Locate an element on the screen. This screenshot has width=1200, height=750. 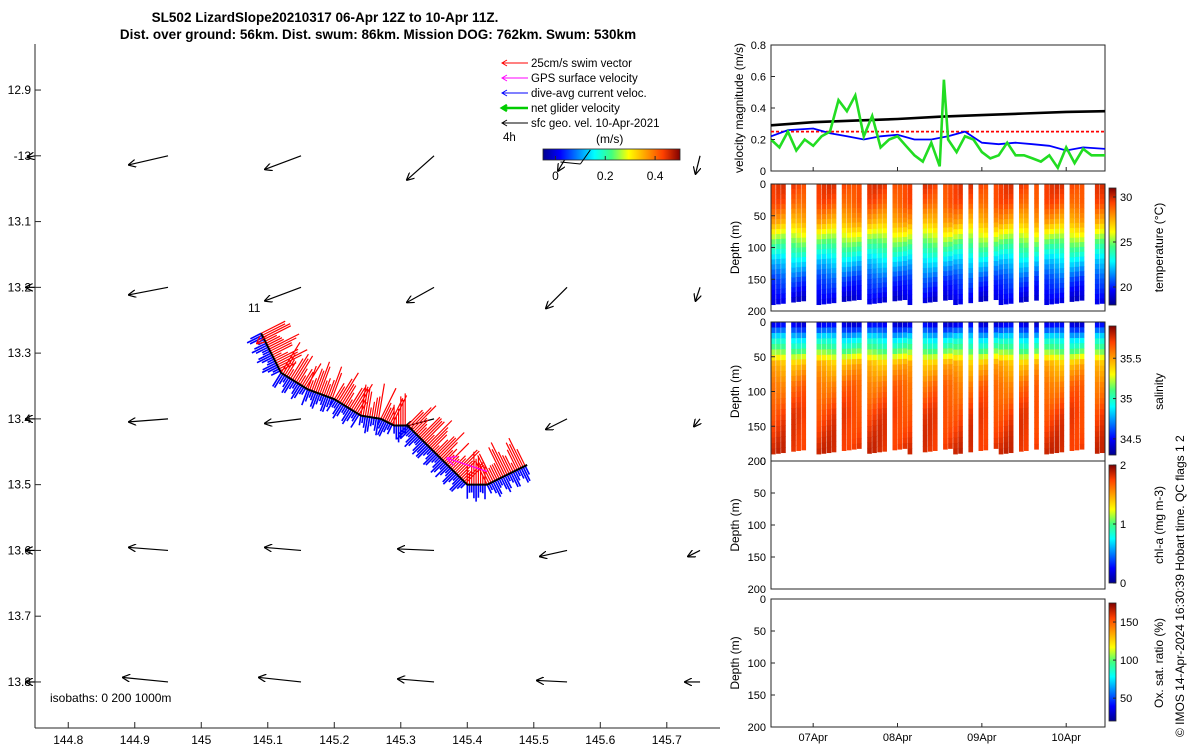
map-ytick-label: 13.4 is located at coordinates (20, 419).